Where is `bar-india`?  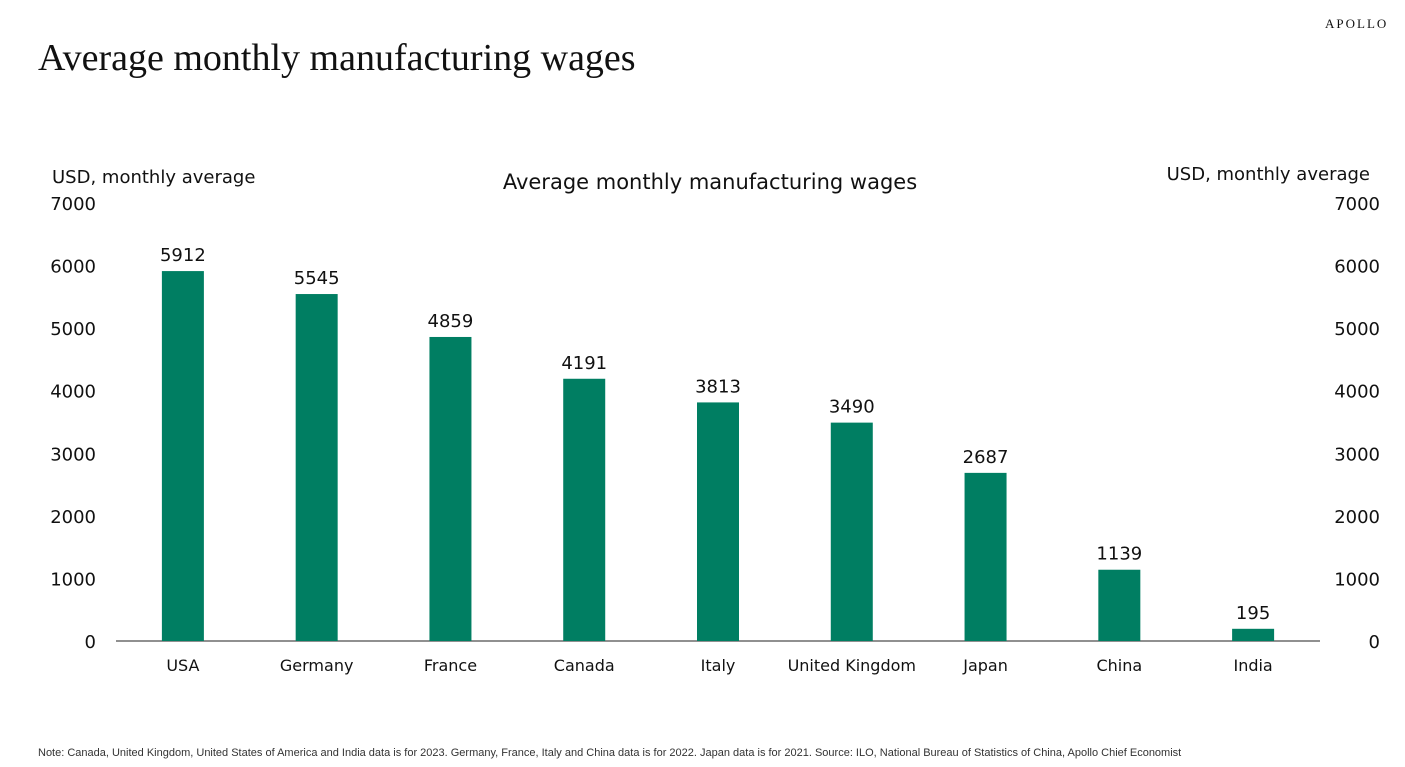
bar-india is located at coordinates (1253, 634).